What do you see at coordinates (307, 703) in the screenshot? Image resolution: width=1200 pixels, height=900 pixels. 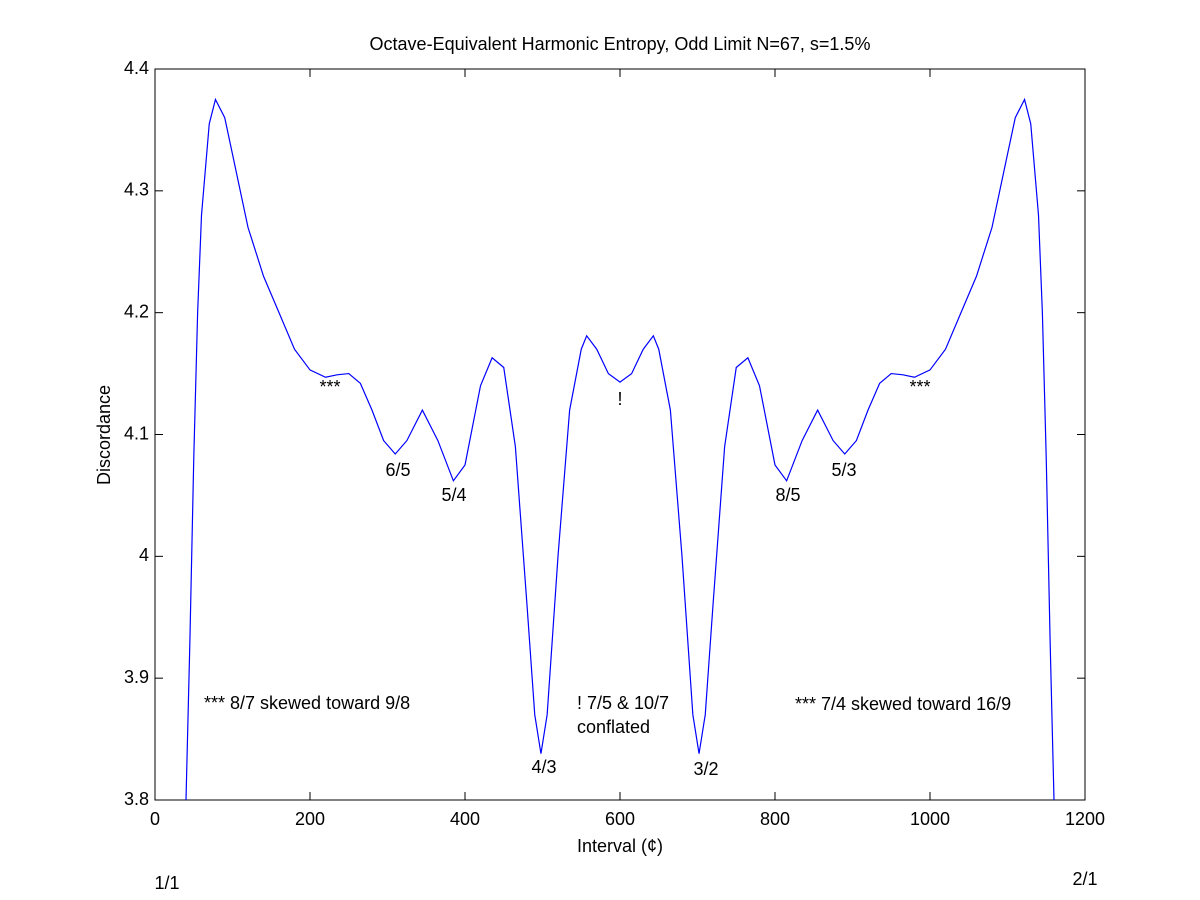 I see `annotation: *** 8/7 skewed toward 9/8` at bounding box center [307, 703].